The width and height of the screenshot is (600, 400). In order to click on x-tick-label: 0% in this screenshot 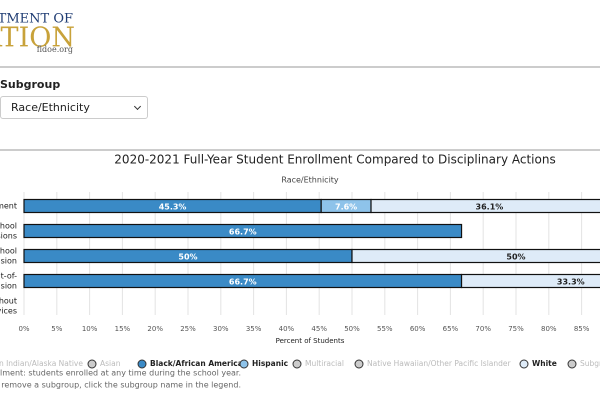, I will do `click(23, 329)`.